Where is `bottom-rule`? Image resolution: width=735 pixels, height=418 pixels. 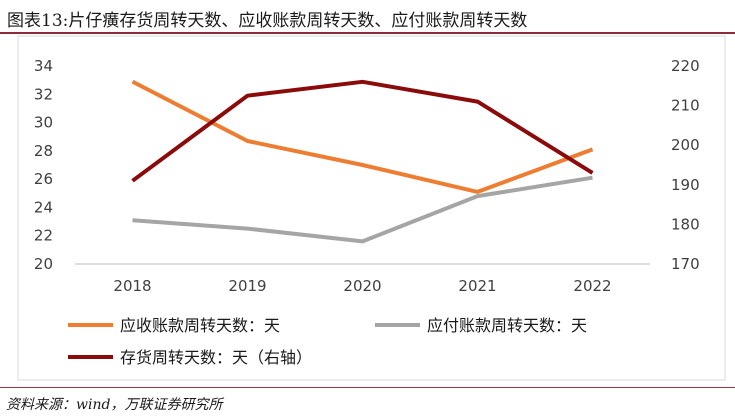
bottom-rule is located at coordinates (367, 387).